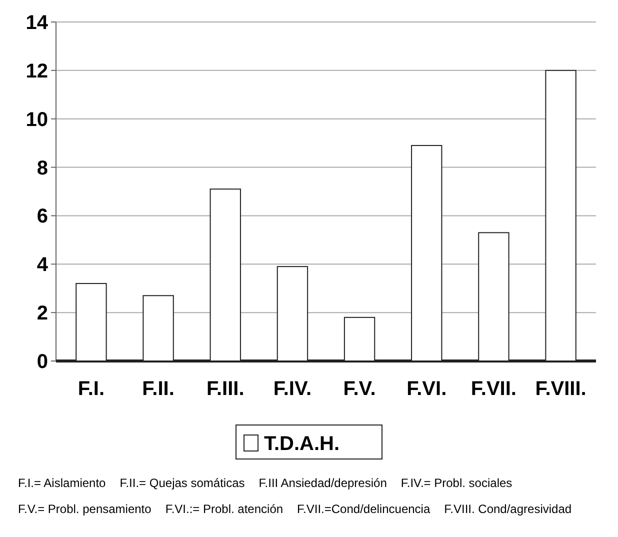 This screenshot has height=537, width=618. I want to click on x-tick-label: F.V., so click(359, 389).